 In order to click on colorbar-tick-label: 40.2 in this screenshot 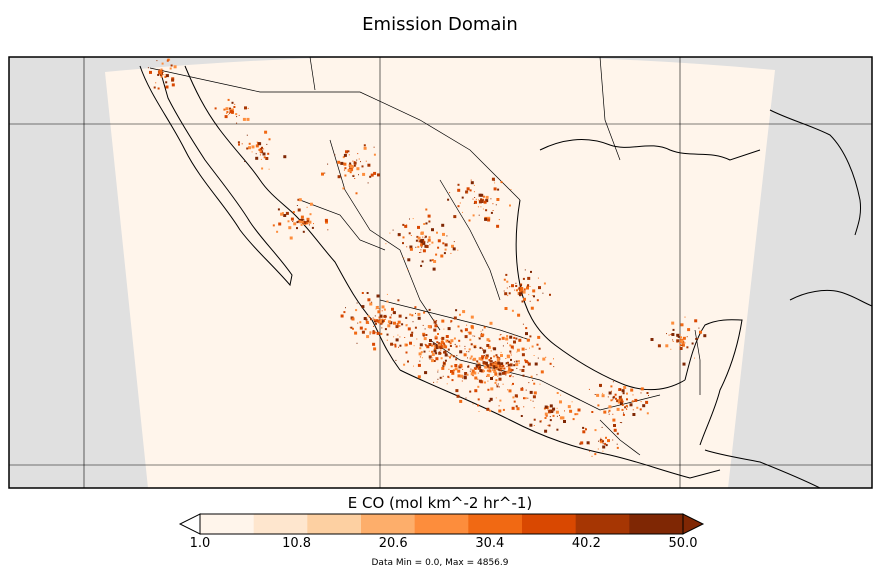, I will do `click(586, 543)`.